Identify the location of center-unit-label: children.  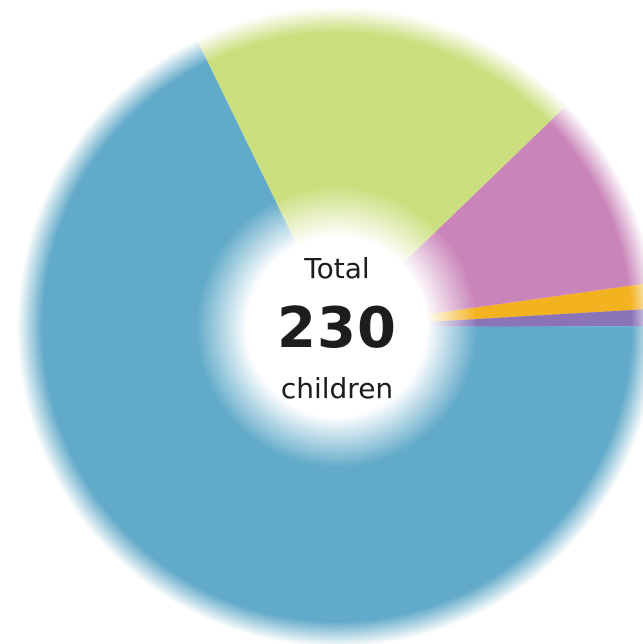
(337, 388).